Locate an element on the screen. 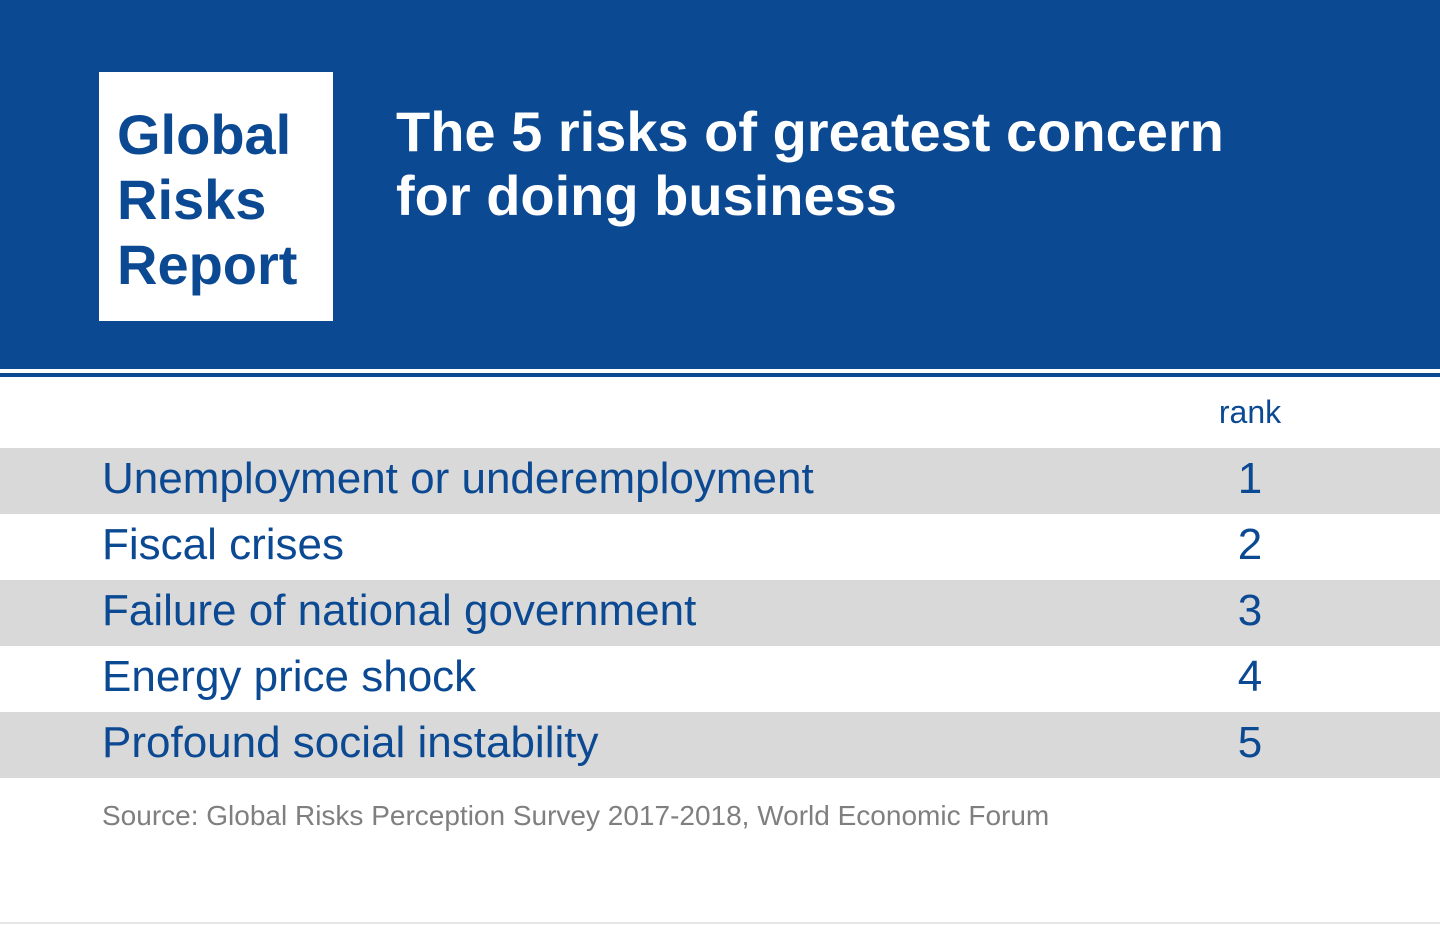 The width and height of the screenshot is (1440, 926). bottom-divider is located at coordinates (720, 923).